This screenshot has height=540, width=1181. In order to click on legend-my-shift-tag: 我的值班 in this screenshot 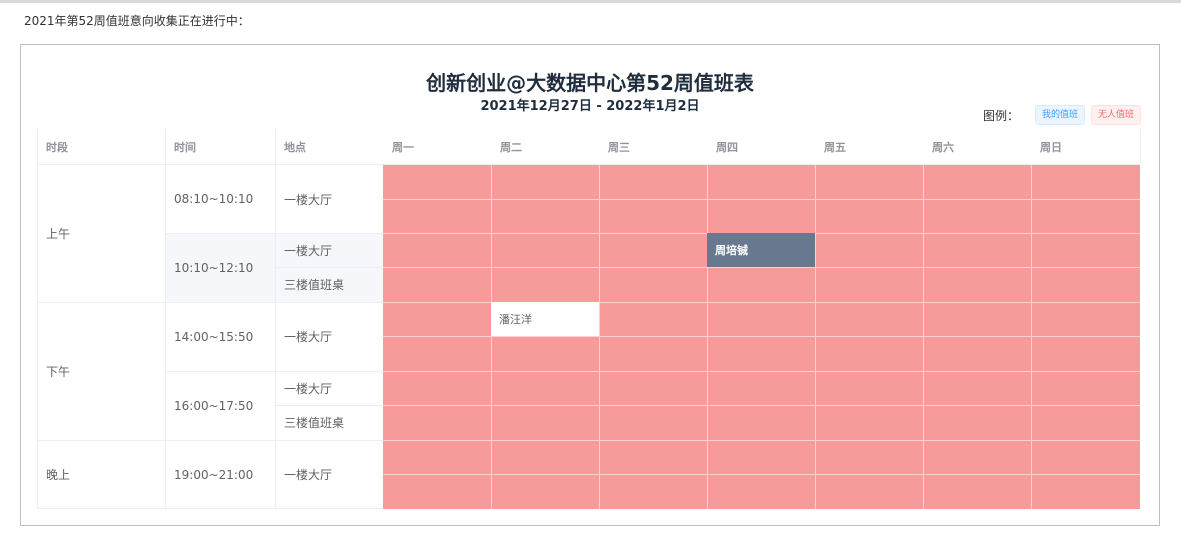, I will do `click(1059, 115)`.